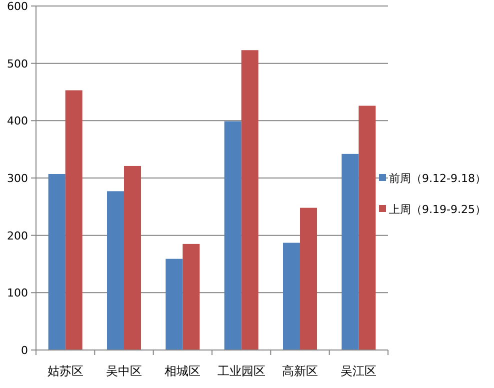 The height and width of the screenshot is (388, 494). What do you see at coordinates (358, 371) in the screenshot?
I see `x-tick-label: 吴江区` at bounding box center [358, 371].